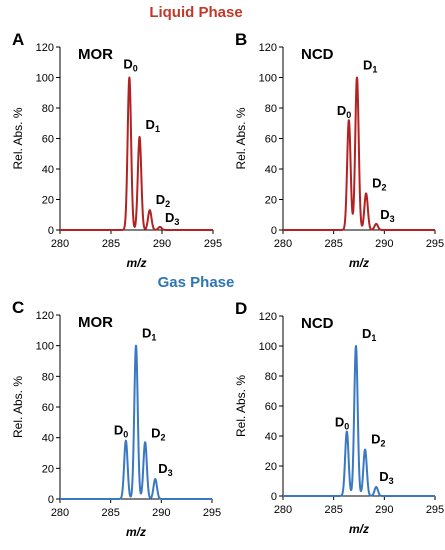 This screenshot has width=445, height=550. I want to click on panel-letter: A, so click(18, 39).